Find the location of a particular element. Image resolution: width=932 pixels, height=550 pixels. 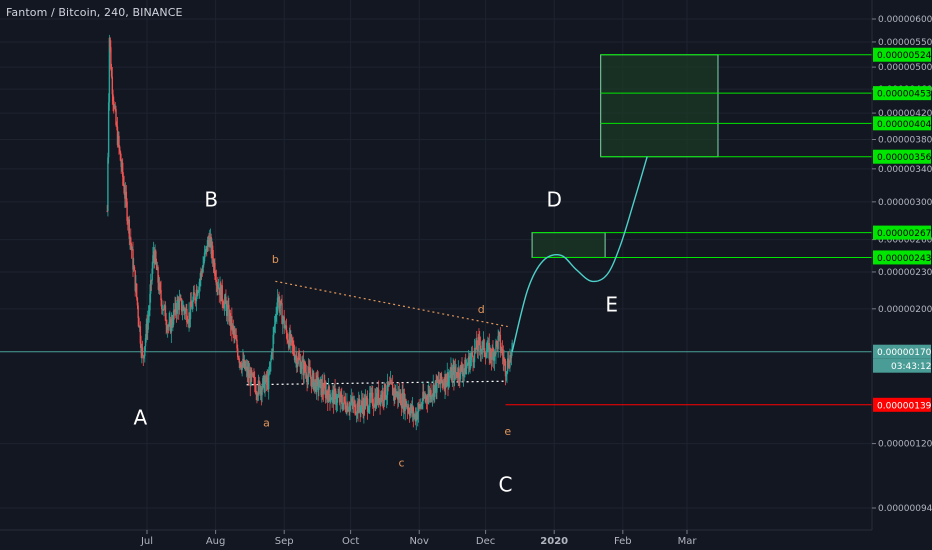

box-D-zone is located at coordinates (568, 245).